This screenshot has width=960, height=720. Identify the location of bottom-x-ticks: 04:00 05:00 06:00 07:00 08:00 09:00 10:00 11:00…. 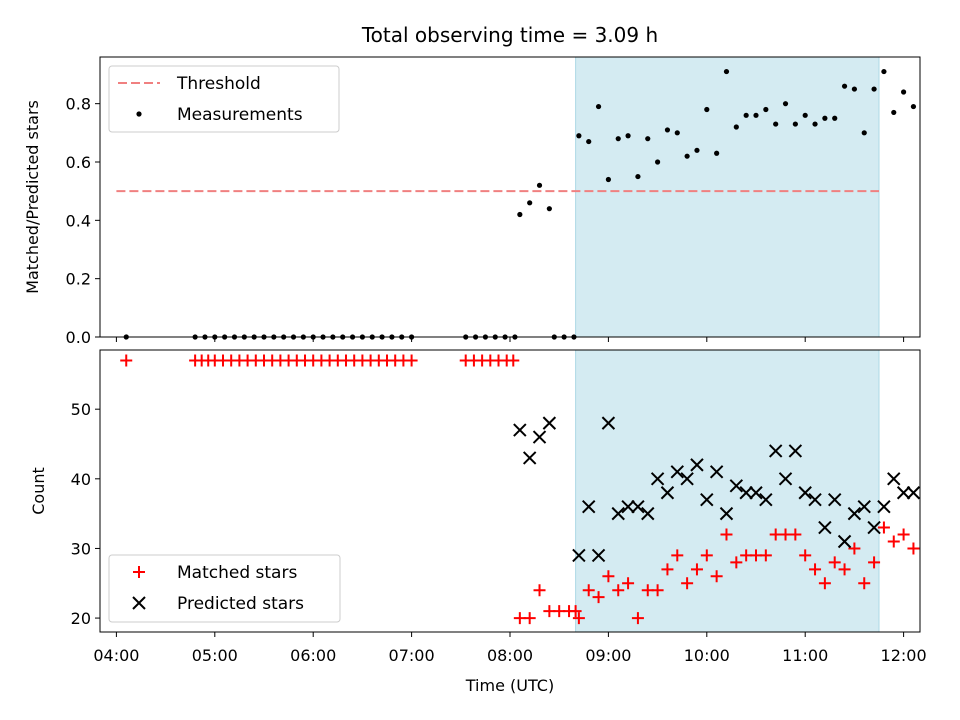
(510, 648).